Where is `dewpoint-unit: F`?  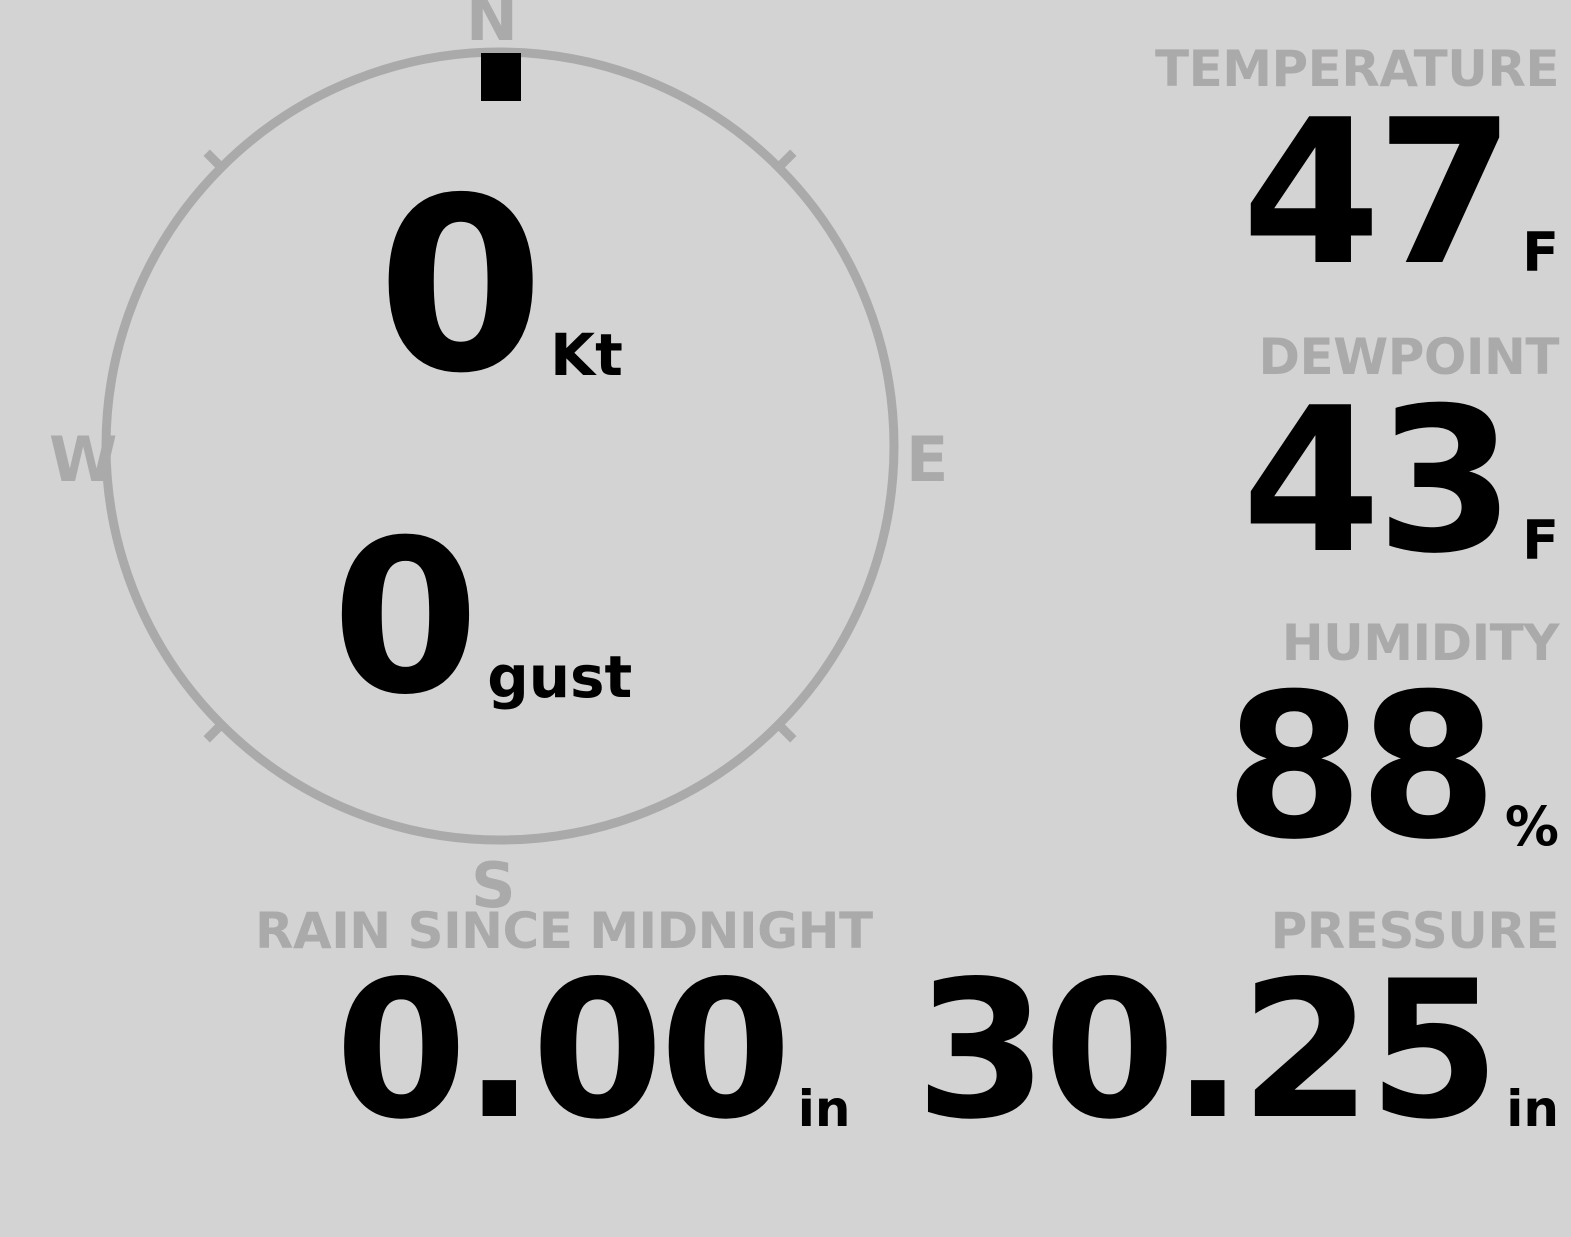
dewpoint-unit: F is located at coordinates (1540, 540).